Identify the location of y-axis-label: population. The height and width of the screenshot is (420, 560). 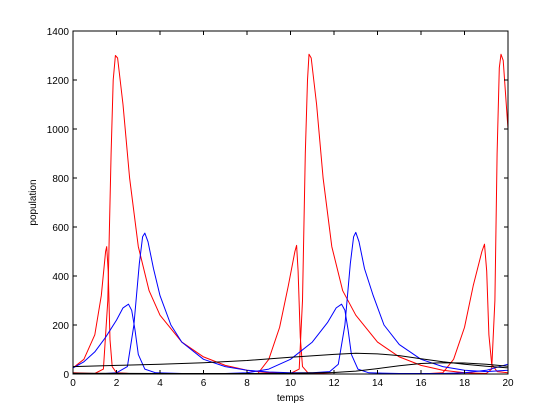
(33, 202).